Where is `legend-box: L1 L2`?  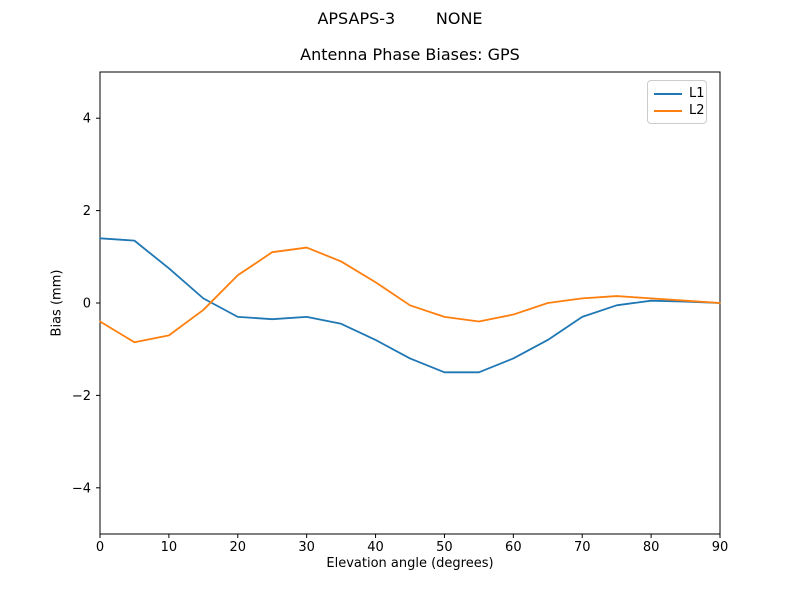 legend-box: L1 L2 is located at coordinates (677, 102).